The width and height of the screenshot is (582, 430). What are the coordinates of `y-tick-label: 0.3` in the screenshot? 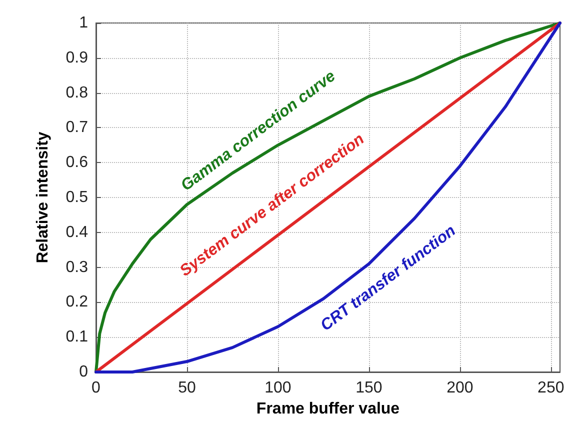 It's located at (77, 267).